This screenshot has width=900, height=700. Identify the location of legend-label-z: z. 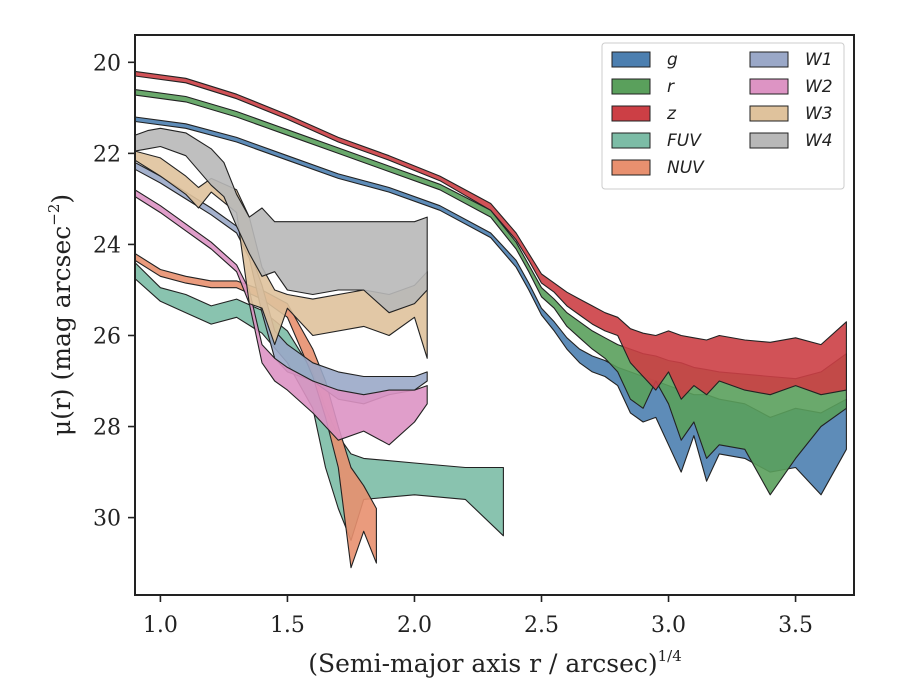
(671, 114).